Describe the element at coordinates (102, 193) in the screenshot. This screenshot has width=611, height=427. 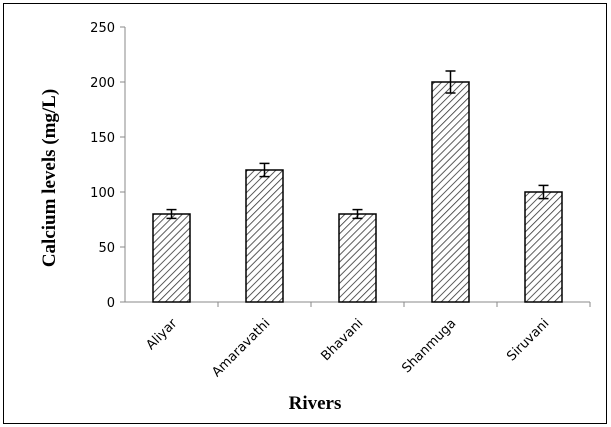
I see `y-tick-label: 100` at that location.